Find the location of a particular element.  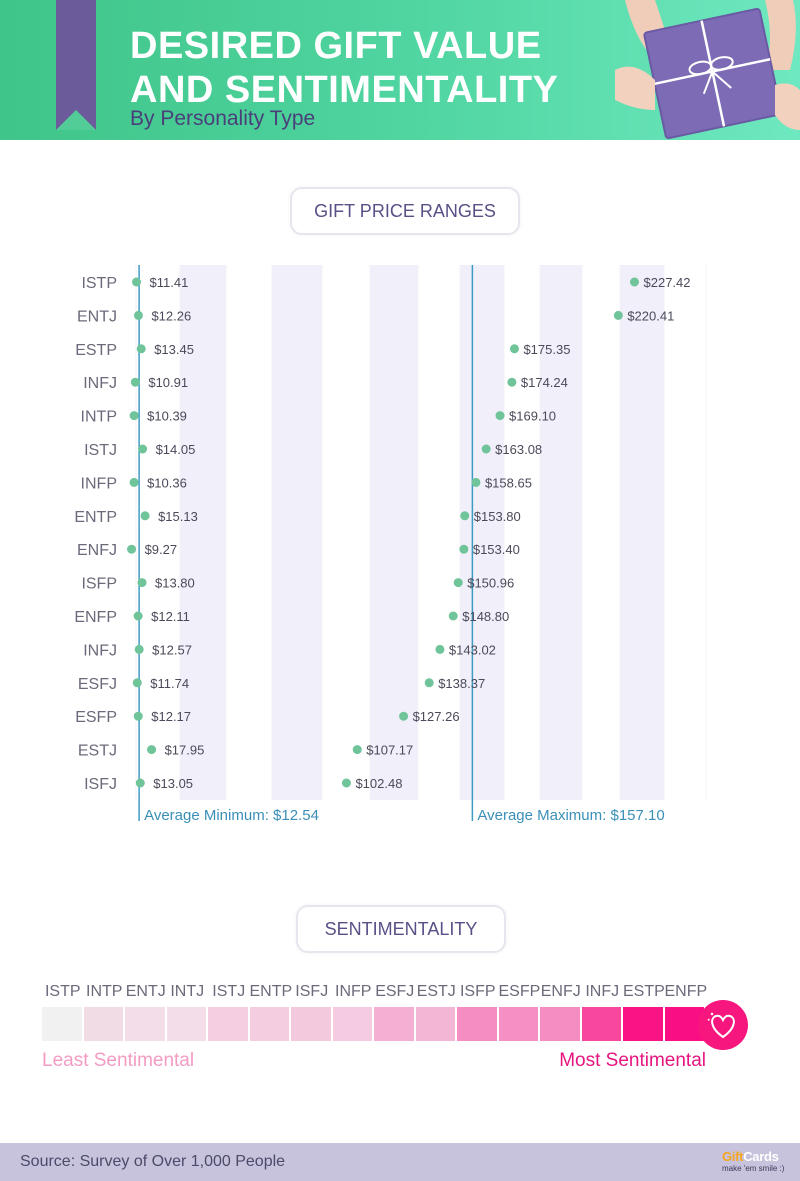

giftcards-logo: GiftCards make 'em smile :) is located at coordinates (758, 1163).